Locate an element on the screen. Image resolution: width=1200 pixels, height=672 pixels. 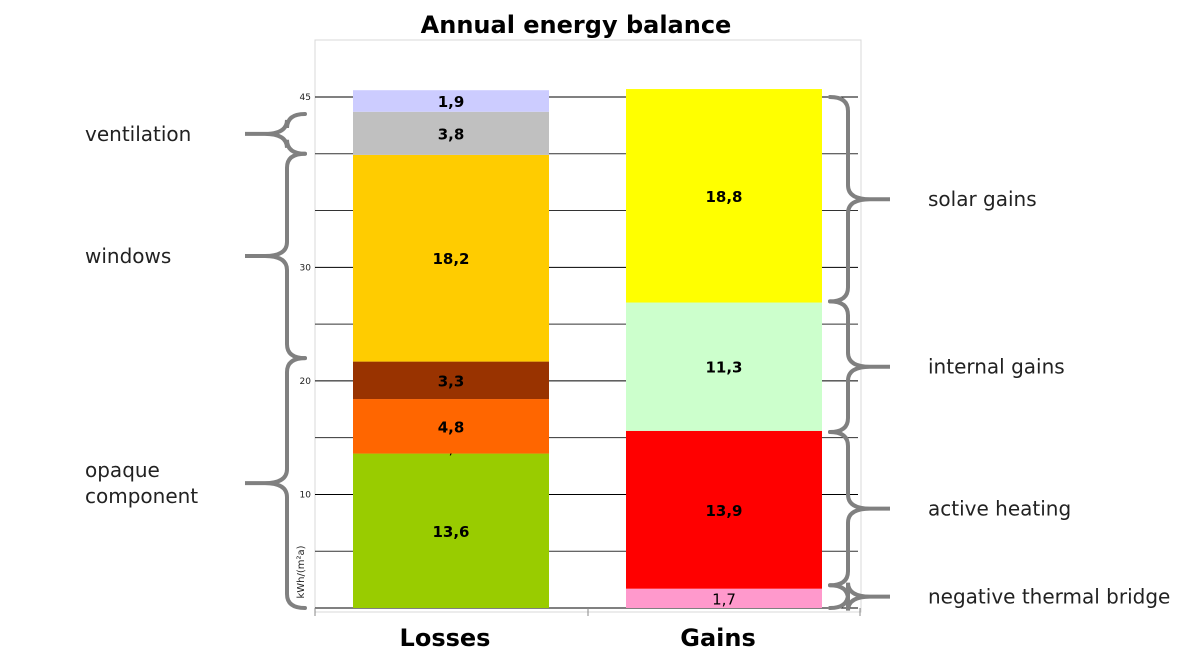
y-tick-label: 45 is located at coordinates (305, 98).